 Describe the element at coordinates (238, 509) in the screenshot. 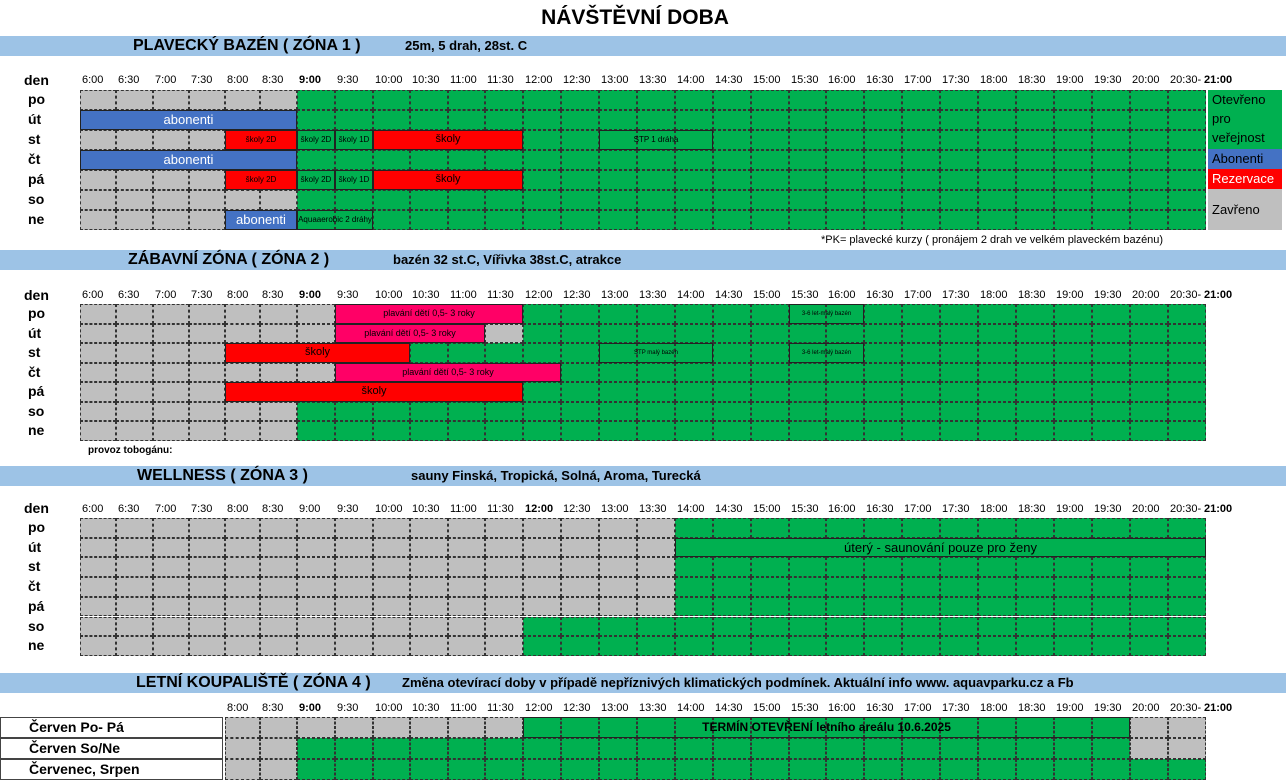

I see `zone3-time-label: 8:00` at that location.